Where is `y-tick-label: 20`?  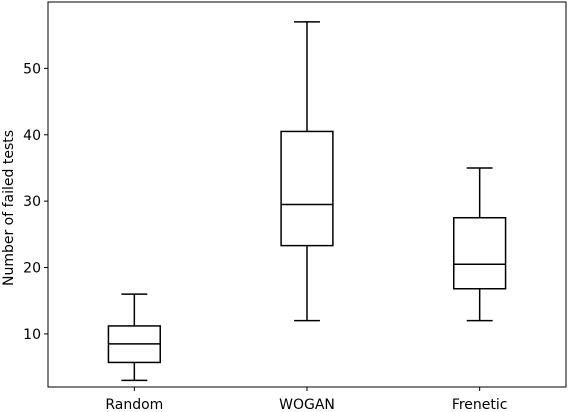 y-tick-label: 20 is located at coordinates (32, 269).